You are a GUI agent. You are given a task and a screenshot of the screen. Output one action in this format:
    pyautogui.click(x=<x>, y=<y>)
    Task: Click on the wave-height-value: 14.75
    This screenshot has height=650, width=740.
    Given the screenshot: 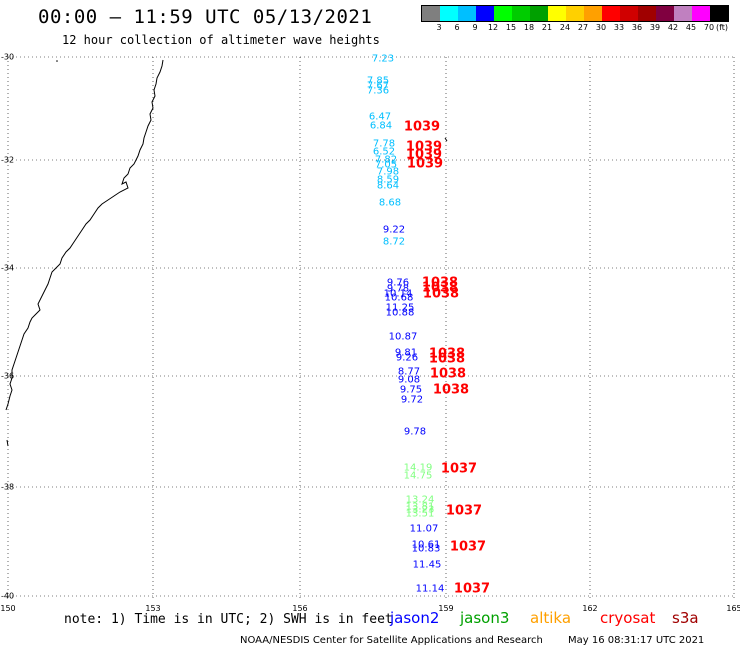 What is the action you would take?
    pyautogui.click(x=418, y=476)
    